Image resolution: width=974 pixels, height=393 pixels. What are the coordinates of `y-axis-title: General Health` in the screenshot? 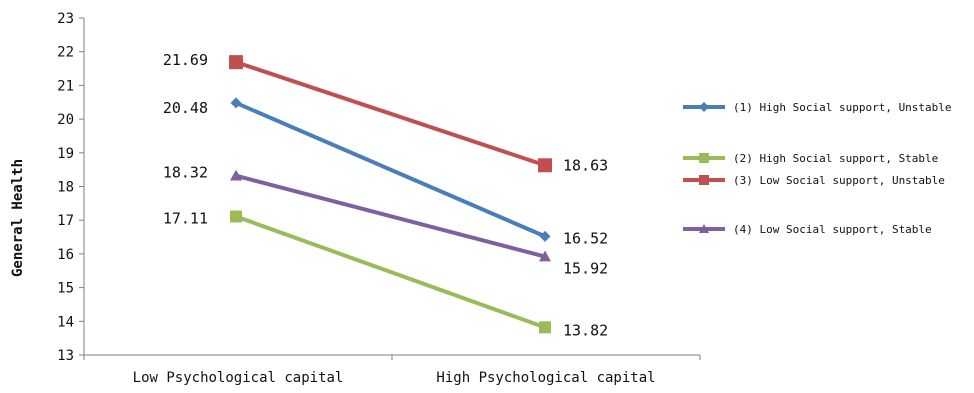 It's located at (18, 218).